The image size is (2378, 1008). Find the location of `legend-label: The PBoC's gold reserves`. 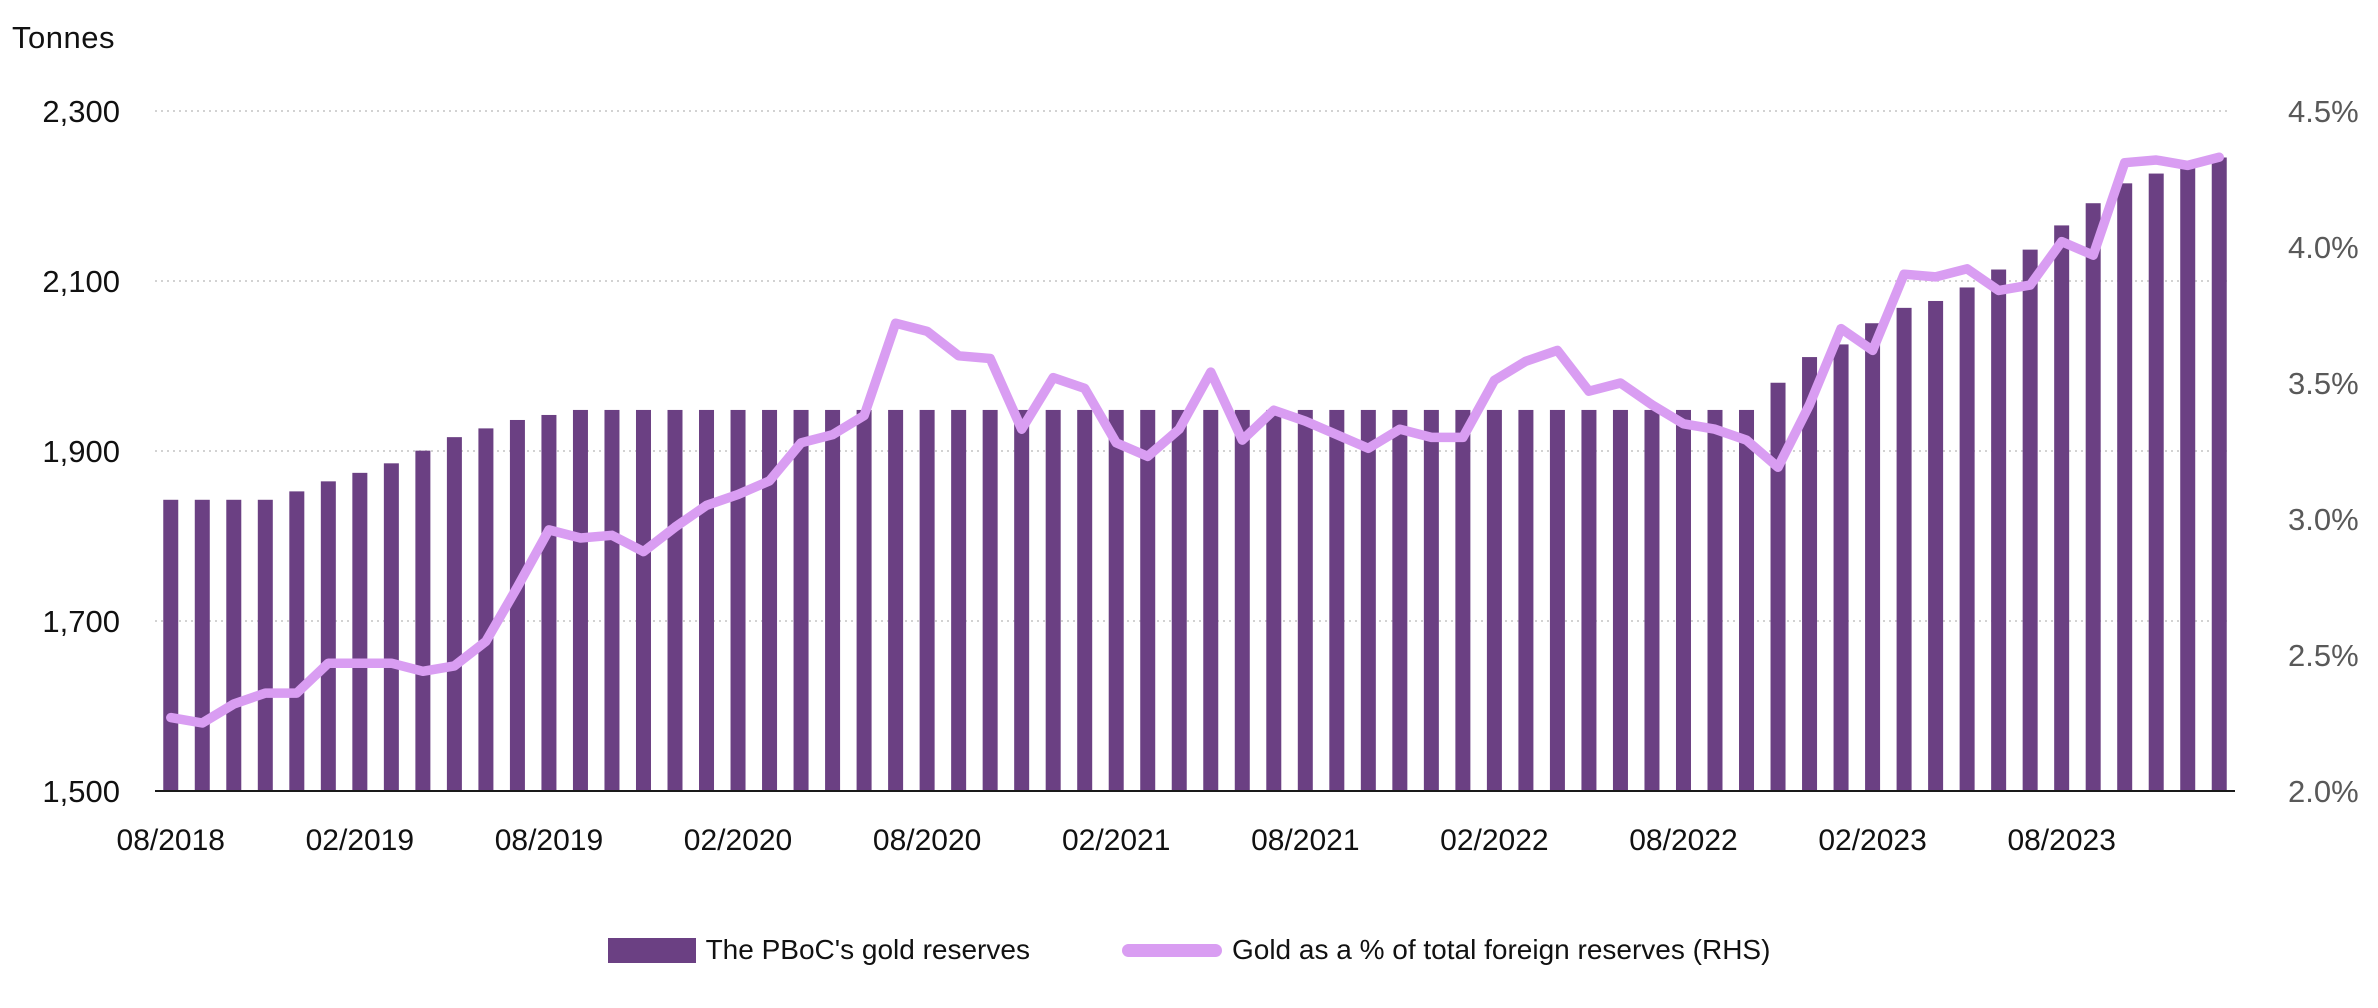

legend-label: The PBoC's gold reserves is located at coordinates (867, 949).